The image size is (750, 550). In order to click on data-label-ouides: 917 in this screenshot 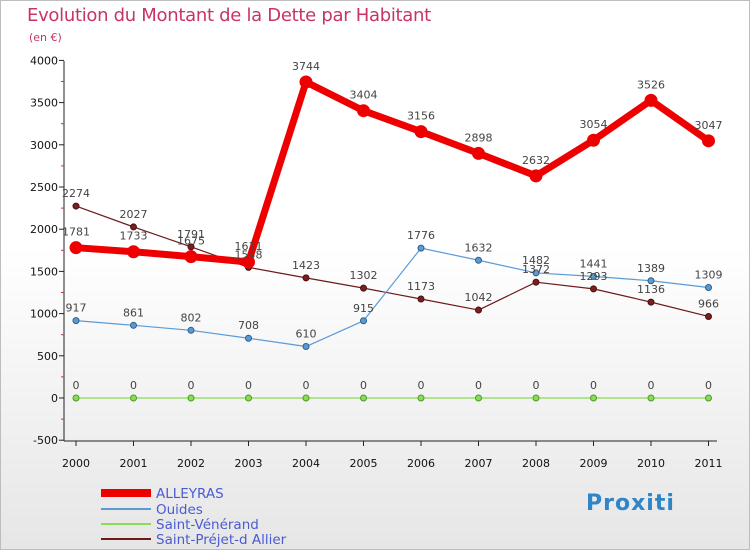, I will do `click(76, 308)`.